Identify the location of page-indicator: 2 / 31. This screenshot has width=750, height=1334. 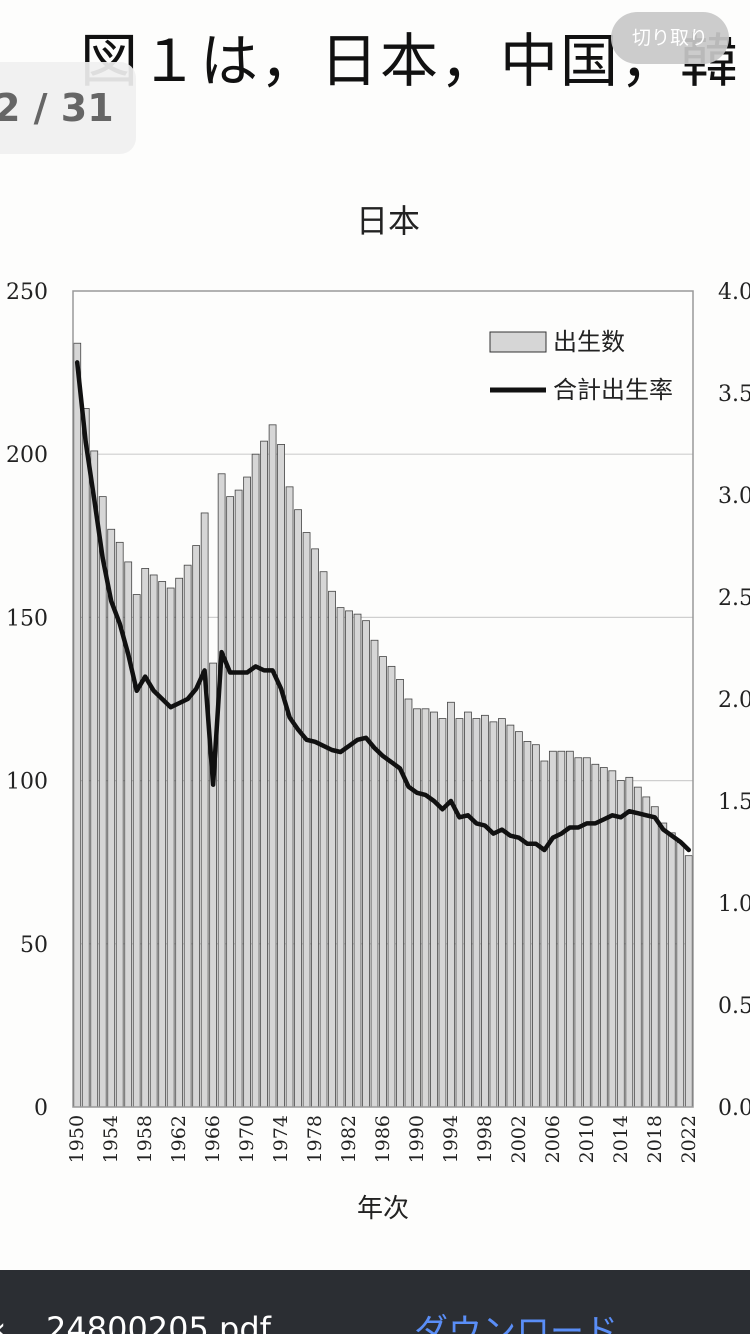
(68, 108).